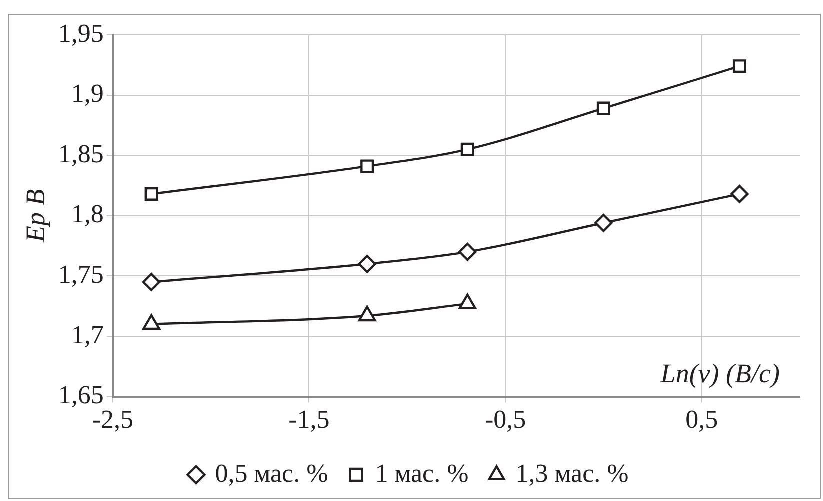 This screenshot has width=823, height=501. What do you see at coordinates (81, 153) in the screenshot?
I see `y-tick-label: 1,85` at bounding box center [81, 153].